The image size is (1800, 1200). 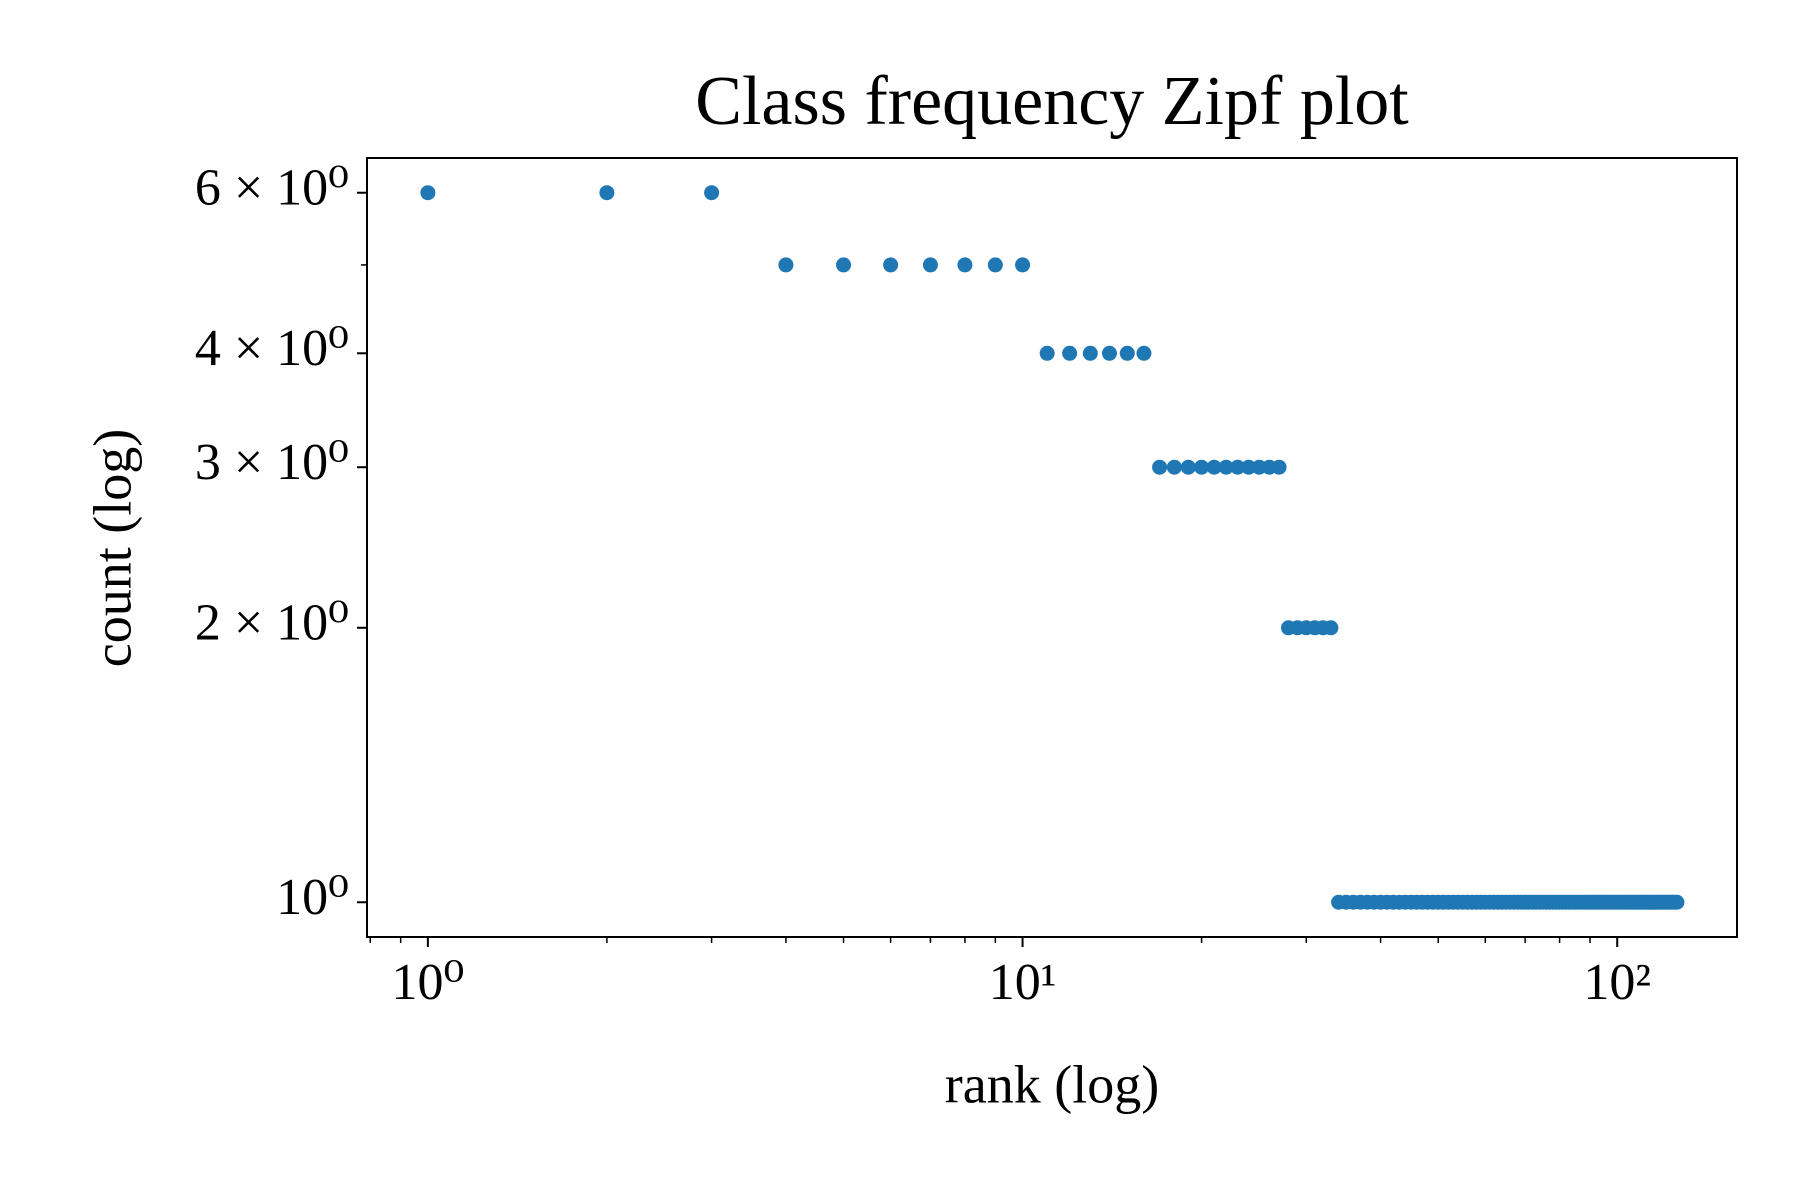 I want to click on x-tick-label: 10¹, so click(x=1023, y=982).